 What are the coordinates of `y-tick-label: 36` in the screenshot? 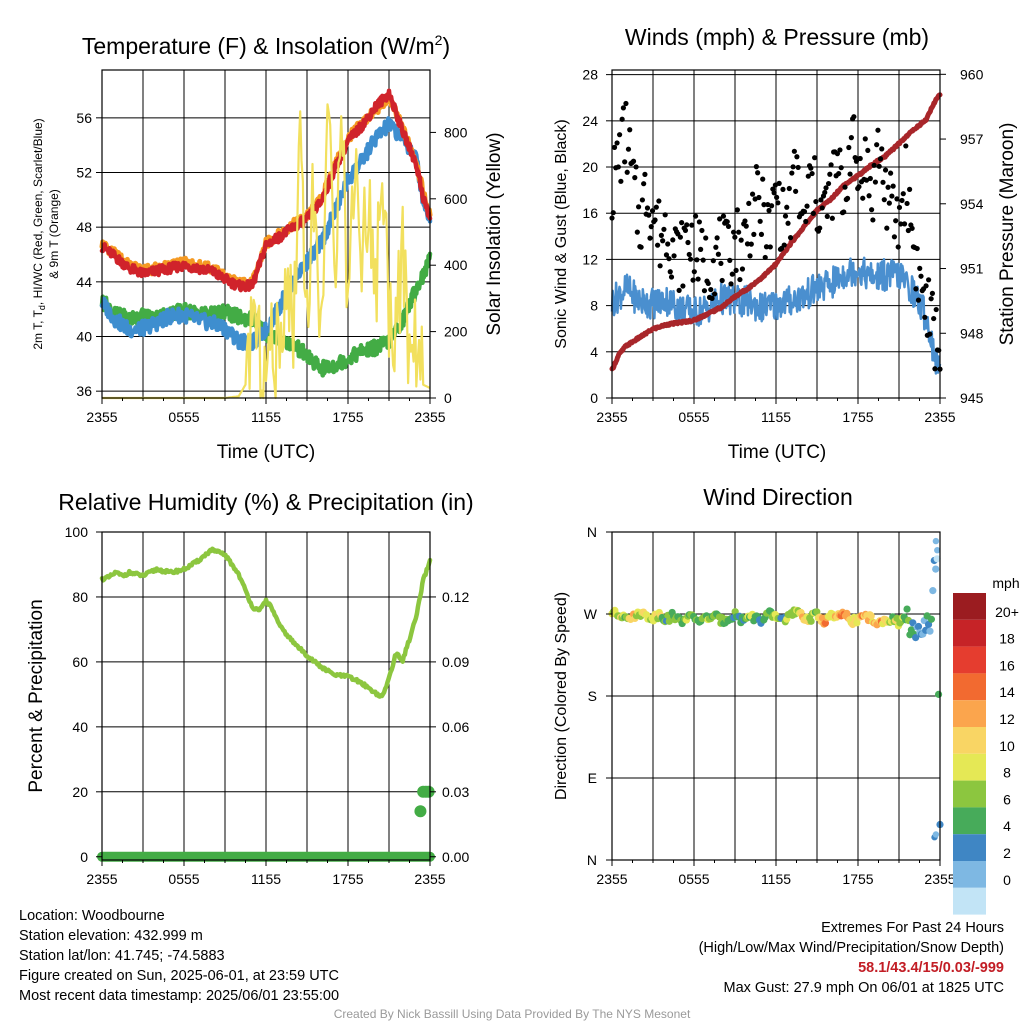 It's located at (84, 391).